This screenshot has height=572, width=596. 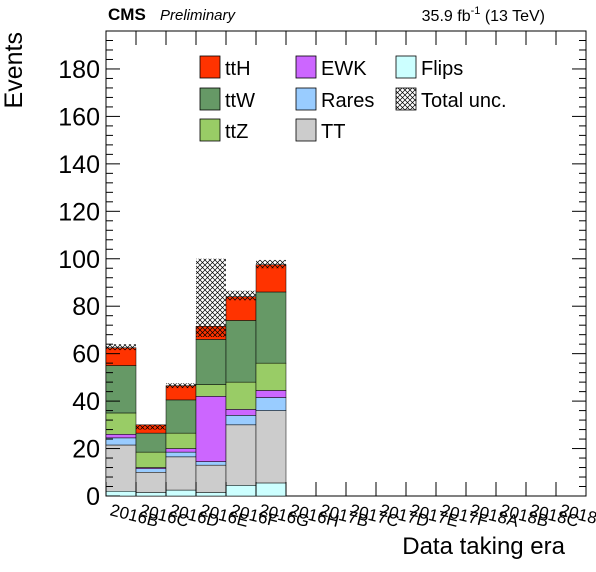 What do you see at coordinates (211, 298) in the screenshot?
I see `unc-band-2016E` at bounding box center [211, 298].